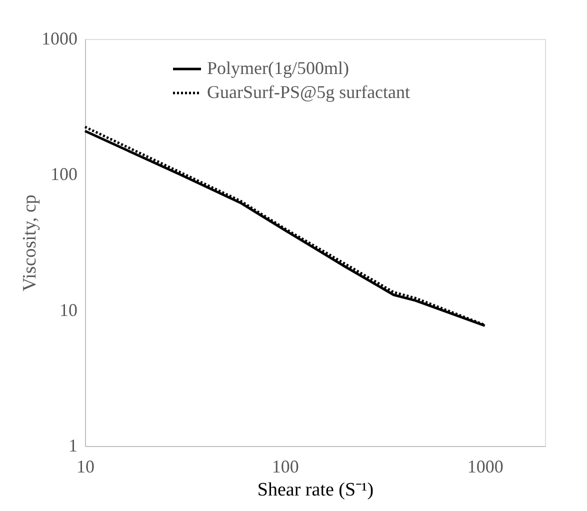 The width and height of the screenshot is (587, 511). What do you see at coordinates (285, 466) in the screenshot?
I see `x-tick-label: 100` at bounding box center [285, 466].